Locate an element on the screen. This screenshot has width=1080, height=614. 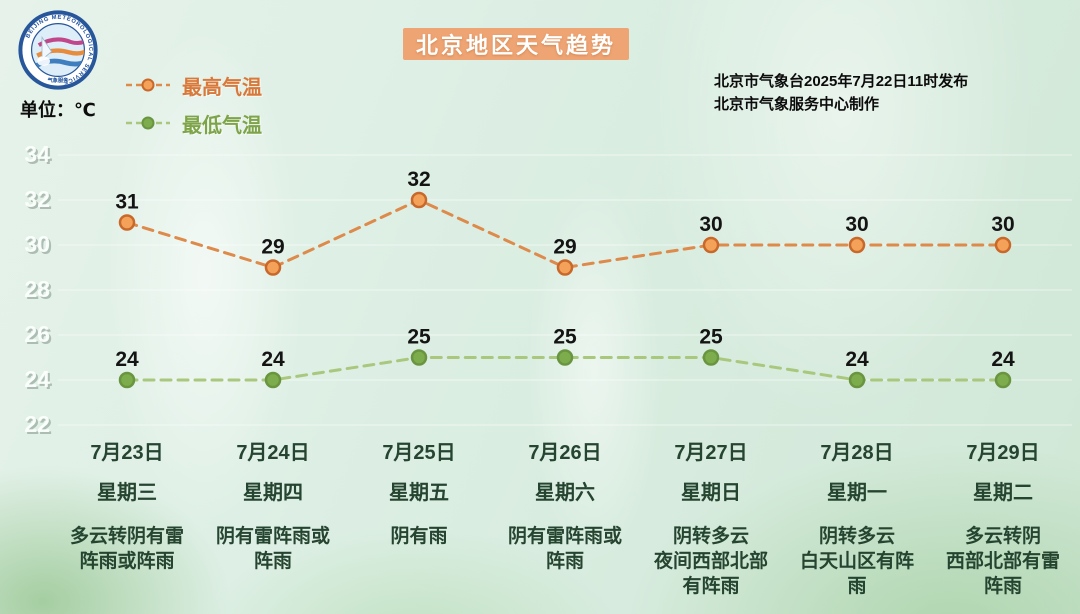
y-tick-shadow: 34 is located at coordinates (39, 156).